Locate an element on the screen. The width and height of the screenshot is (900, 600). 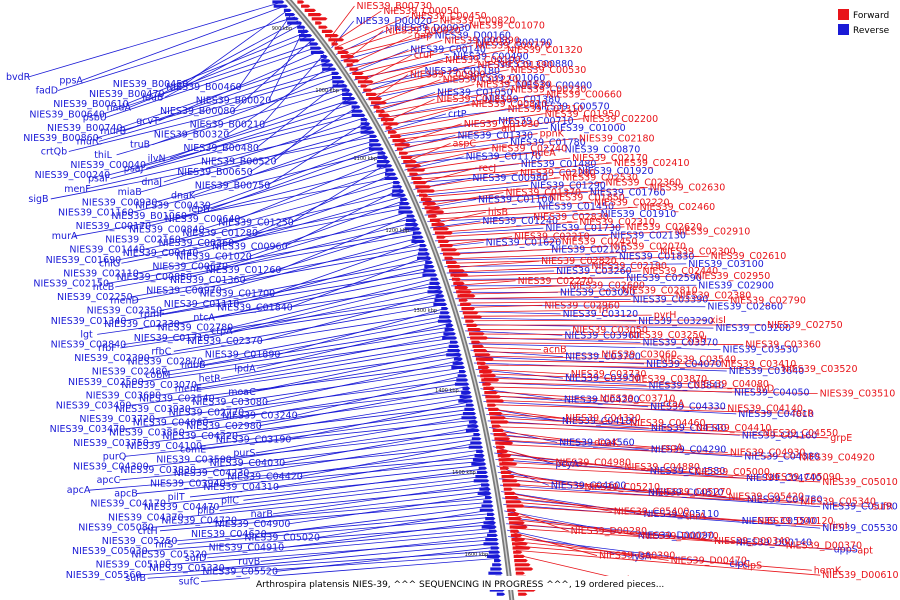
forward-gene-label: NIES39_C02440 is located at coordinates (681, 271).